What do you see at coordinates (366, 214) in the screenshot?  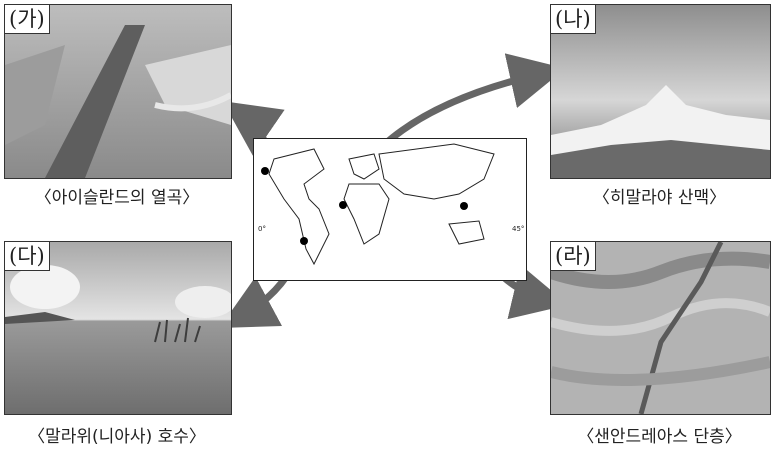 I see `continent-africa` at bounding box center [366, 214].